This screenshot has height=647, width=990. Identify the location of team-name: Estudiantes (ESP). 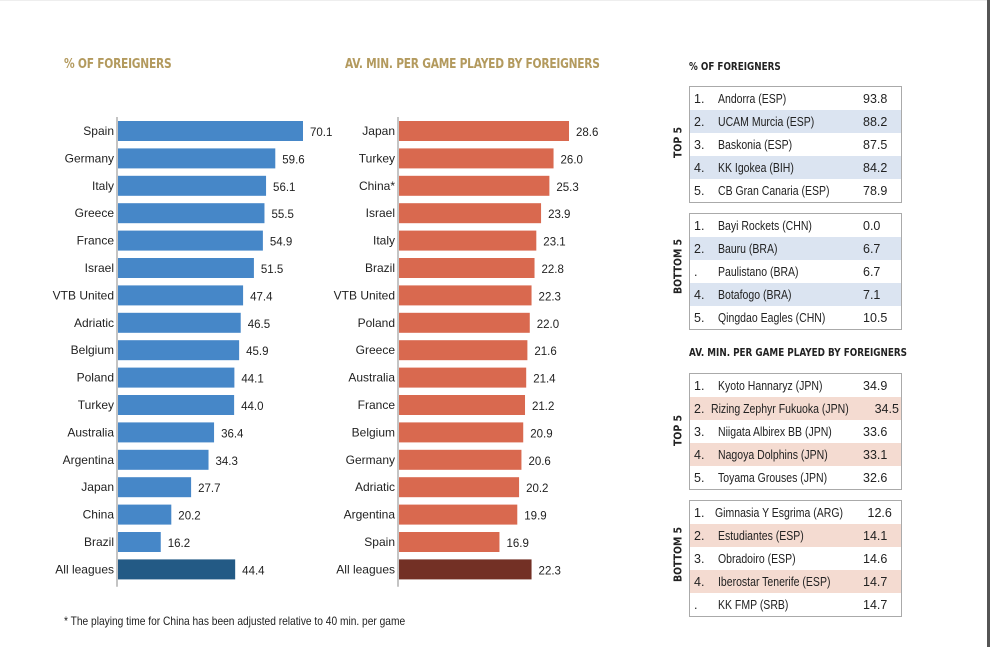
(761, 535).